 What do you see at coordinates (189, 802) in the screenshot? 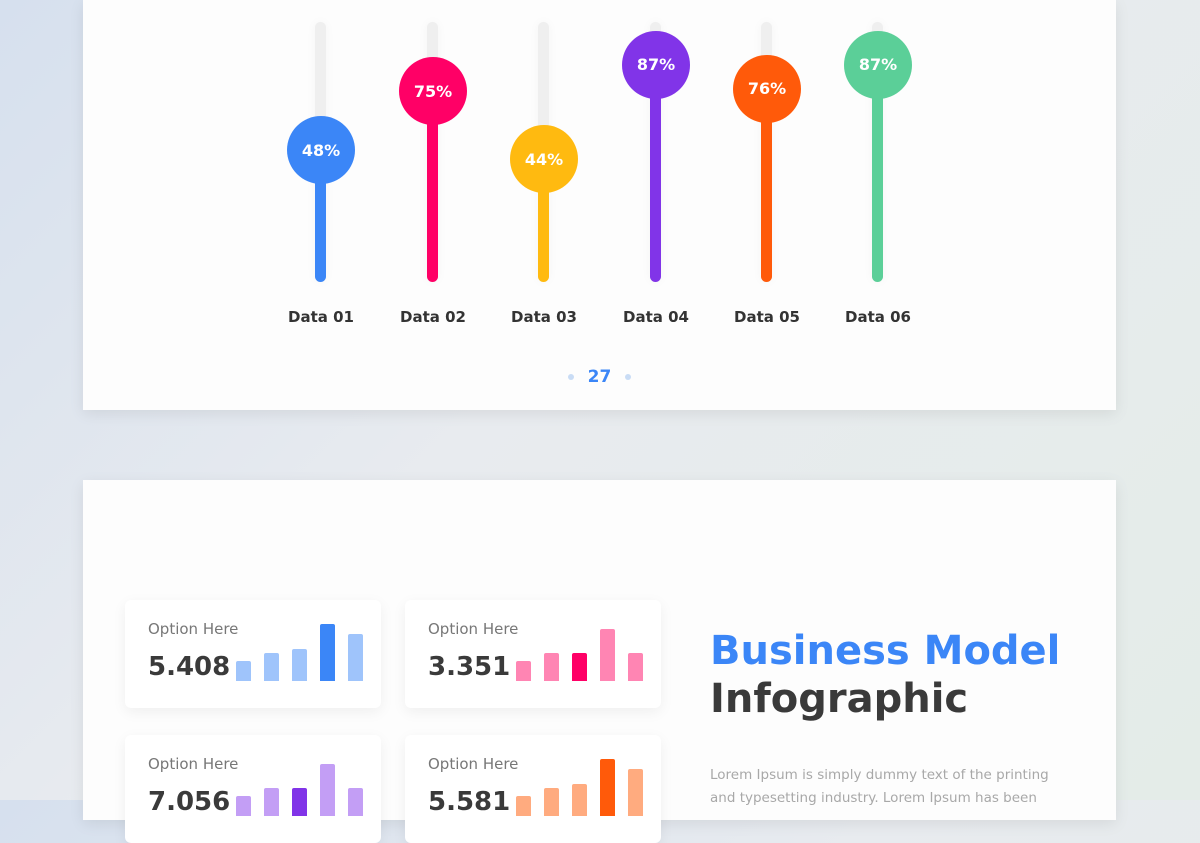
I see `option-value: 7.056` at bounding box center [189, 802].